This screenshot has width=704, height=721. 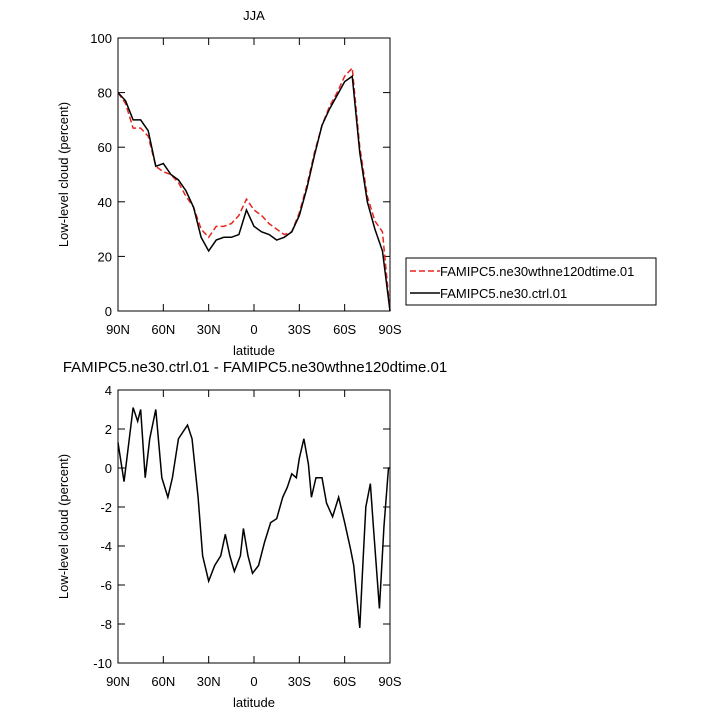 What do you see at coordinates (537, 271) in the screenshot?
I see `legend-label: FAMIPC5.ne30wthne120dtime.01` at bounding box center [537, 271].